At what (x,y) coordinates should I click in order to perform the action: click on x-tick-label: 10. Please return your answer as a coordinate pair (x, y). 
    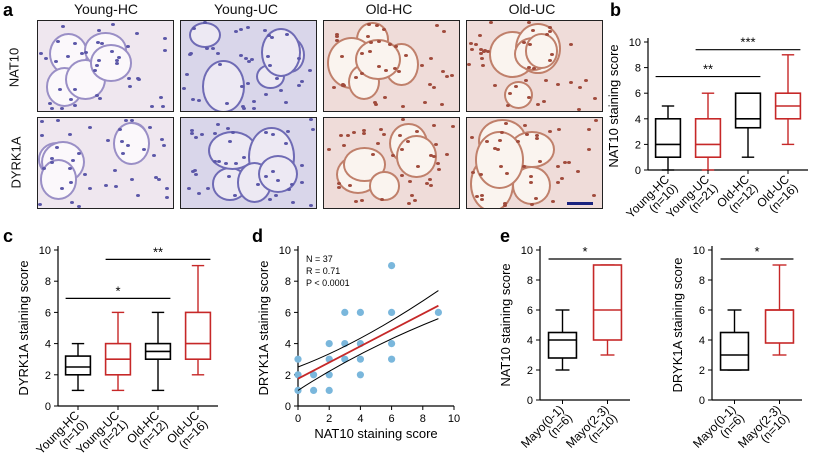
    Looking at the image, I should click on (454, 419).